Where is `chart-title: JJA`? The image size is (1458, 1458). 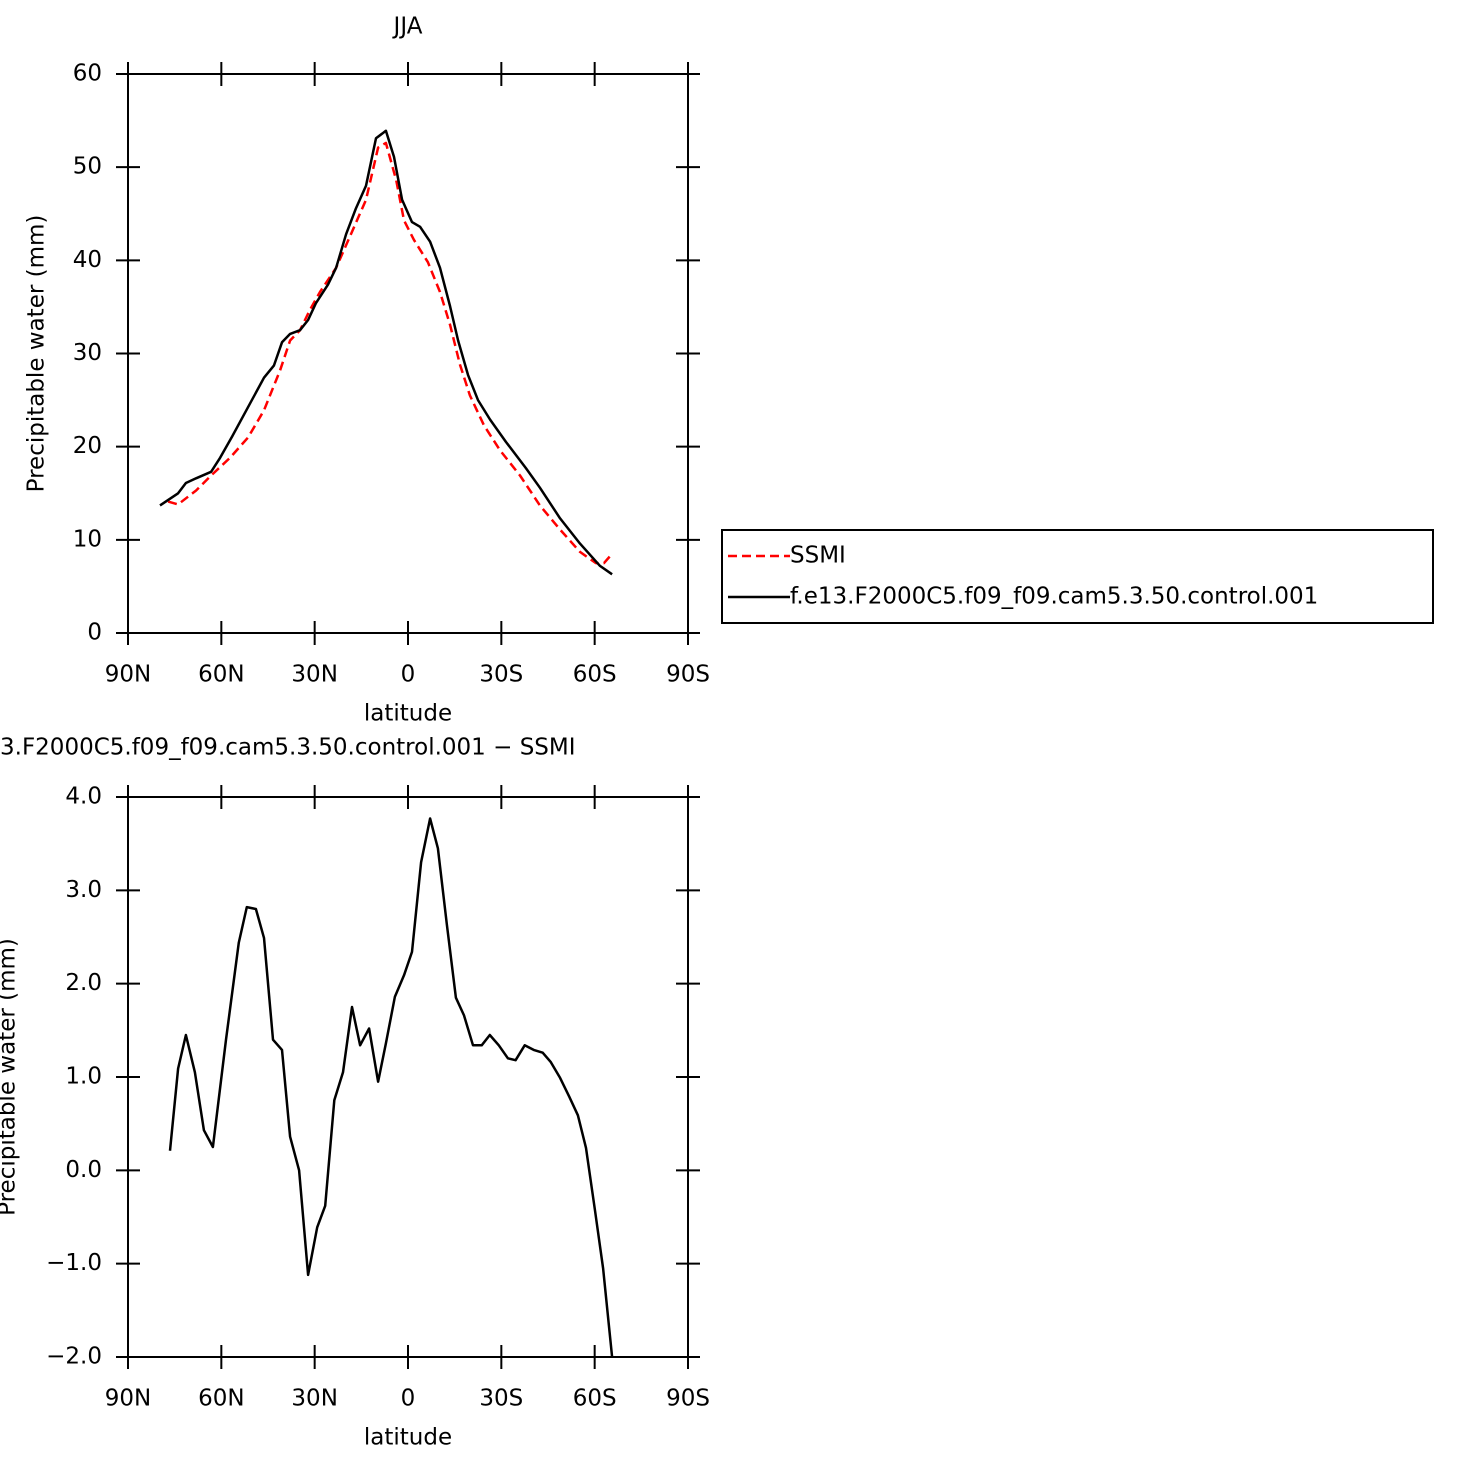
chart-title: JJA is located at coordinates (407, 27).